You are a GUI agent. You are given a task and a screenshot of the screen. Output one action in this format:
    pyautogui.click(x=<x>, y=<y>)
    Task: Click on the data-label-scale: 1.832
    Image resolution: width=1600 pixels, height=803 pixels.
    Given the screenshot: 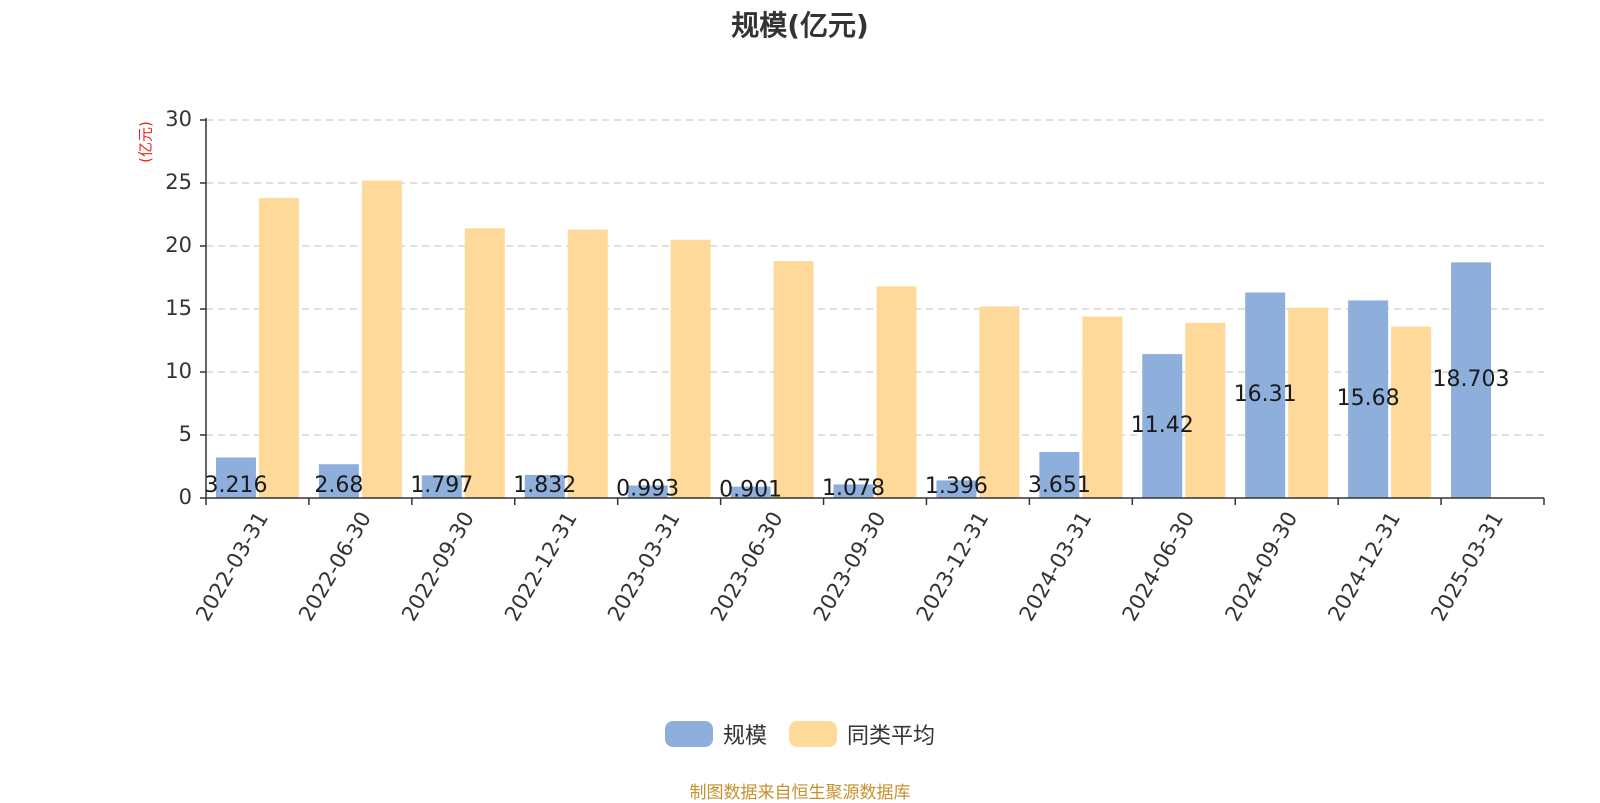 What is the action you would take?
    pyautogui.click(x=544, y=485)
    